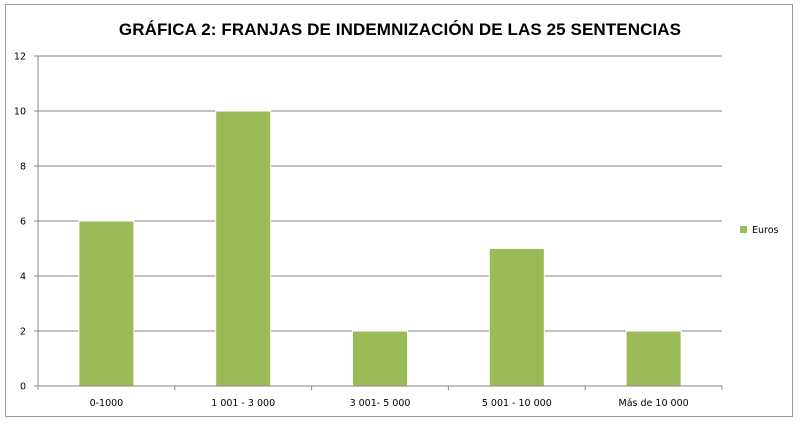 The image size is (800, 425). I want to click on y-tick-label: 2, so click(23, 332).